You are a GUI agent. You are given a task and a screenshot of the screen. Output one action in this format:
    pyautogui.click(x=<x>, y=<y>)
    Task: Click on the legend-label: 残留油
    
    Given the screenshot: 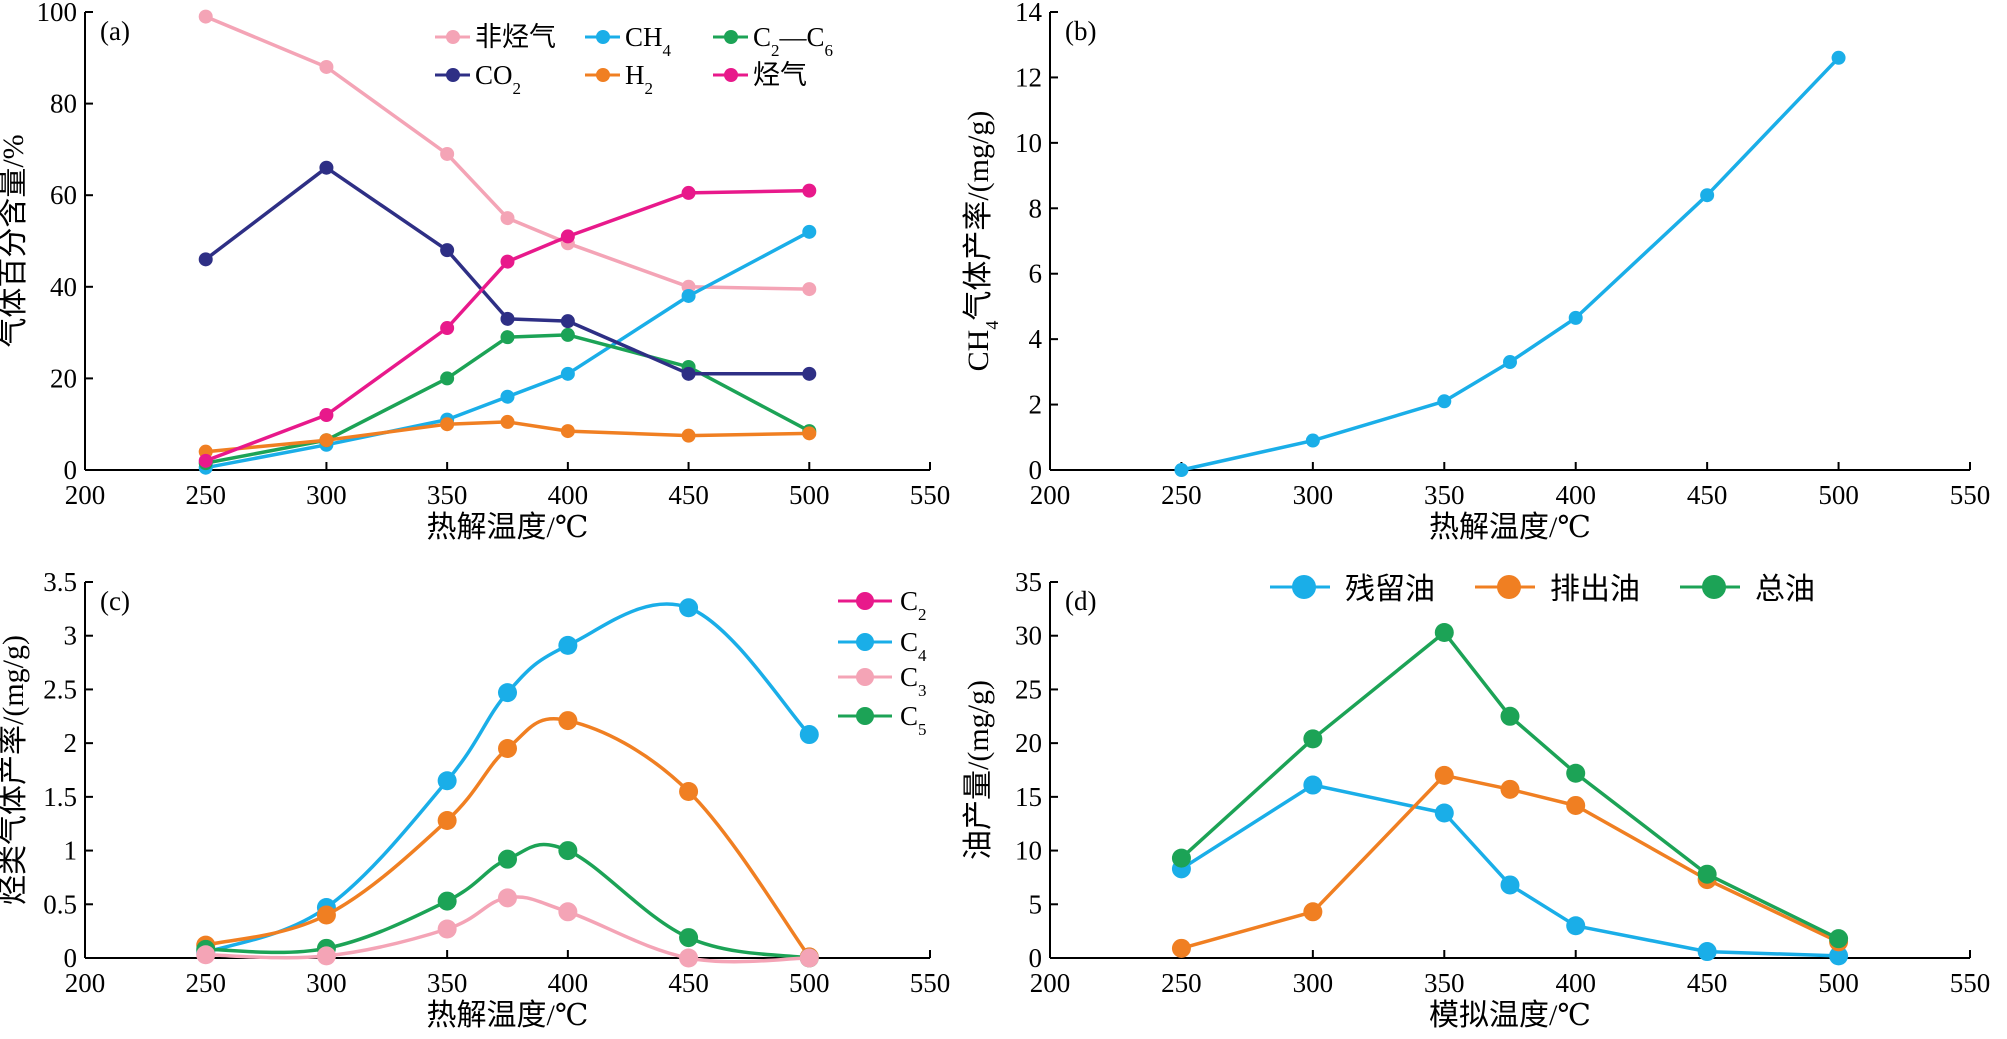 What is the action you would take?
    pyautogui.click(x=1390, y=589)
    